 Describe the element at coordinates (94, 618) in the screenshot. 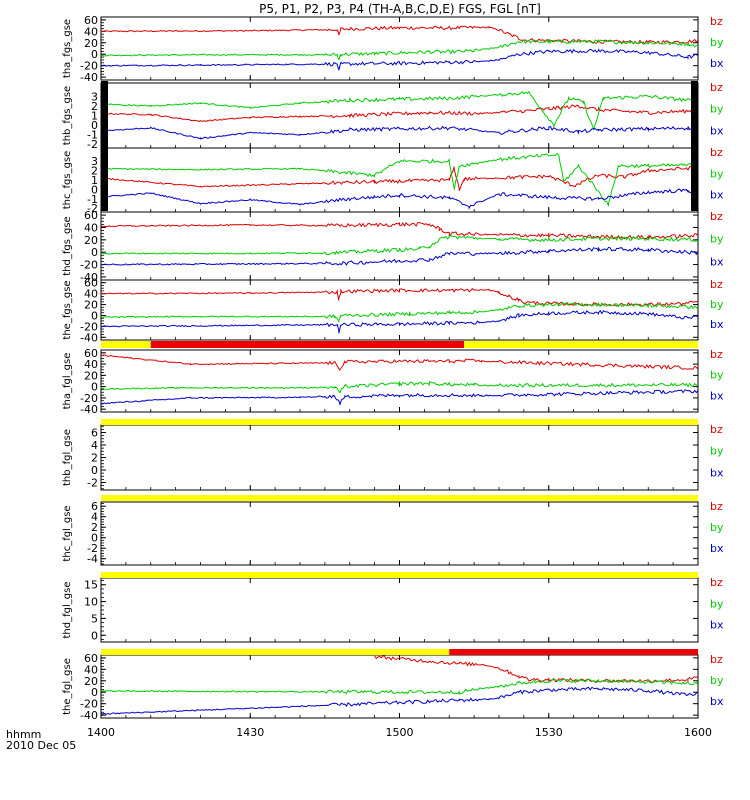

I see `y-tick-label: 5` at that location.